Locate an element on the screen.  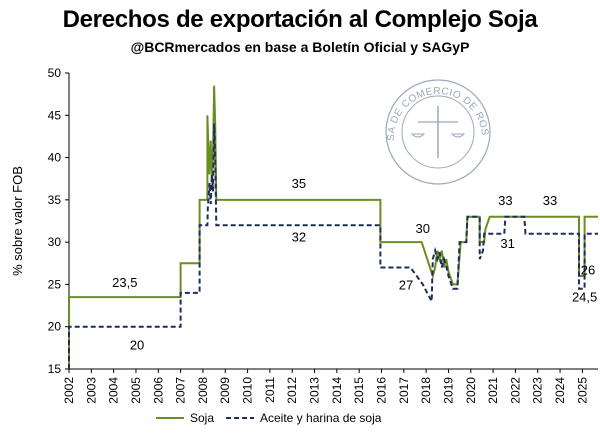
y-tick-label: 45 is located at coordinates (55, 115).